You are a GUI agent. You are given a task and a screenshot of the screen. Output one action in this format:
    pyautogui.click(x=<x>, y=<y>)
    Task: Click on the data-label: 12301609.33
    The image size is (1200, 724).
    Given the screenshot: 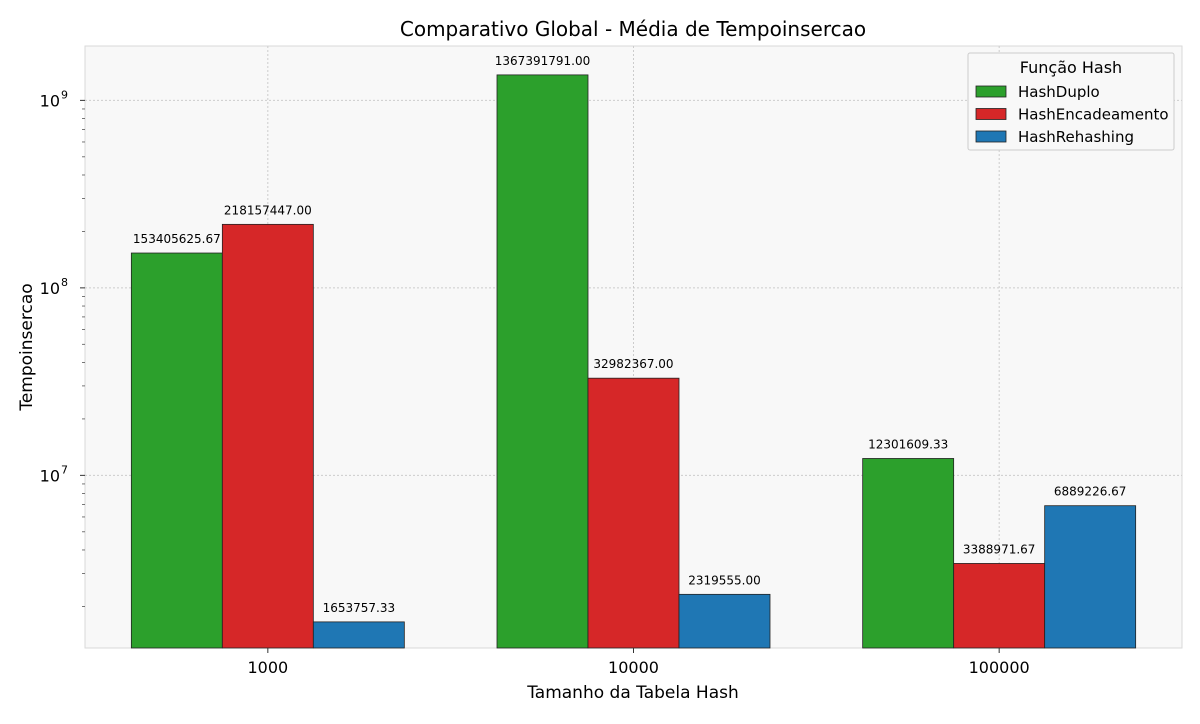 What is the action you would take?
    pyautogui.click(x=908, y=444)
    